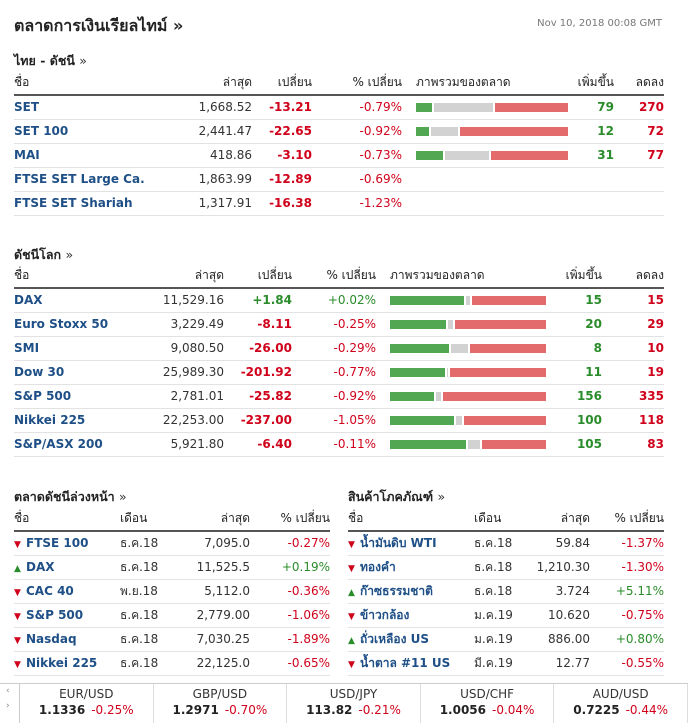 Image resolution: width=688 pixels, height=723 pixels. What do you see at coordinates (79, 372) in the screenshot?
I see `index-name-link: Dow 30` at bounding box center [79, 372].